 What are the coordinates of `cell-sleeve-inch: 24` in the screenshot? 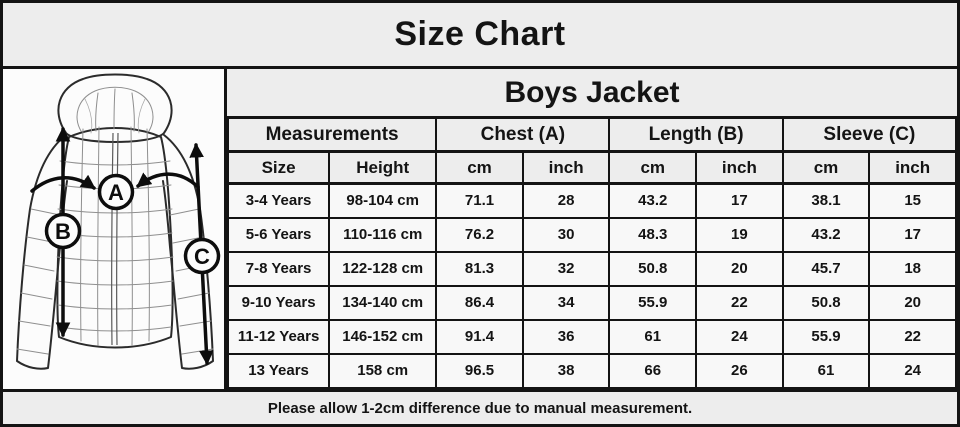 It's located at (912, 371).